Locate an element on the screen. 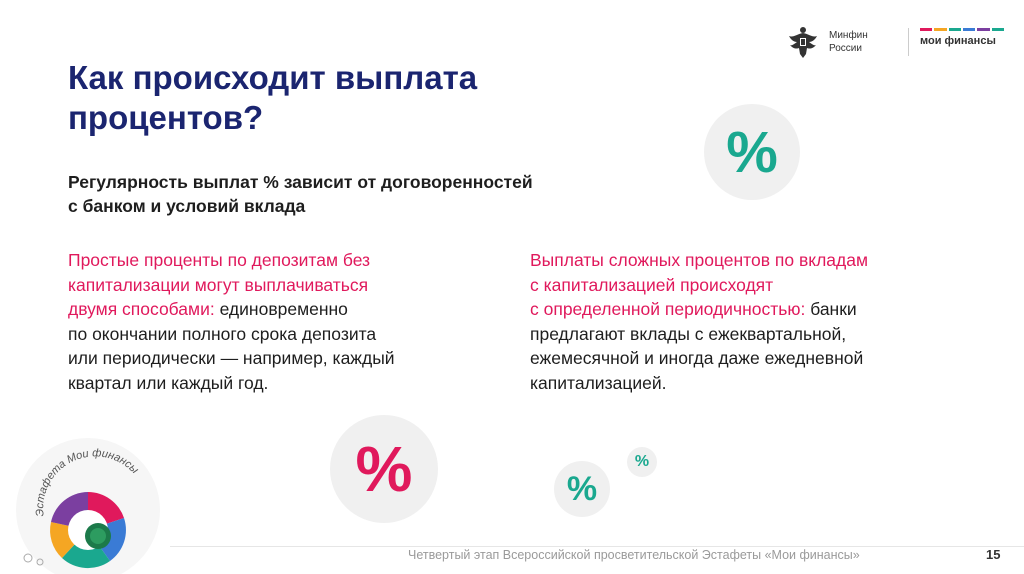 The width and height of the screenshot is (1024, 574). left-line3: двумя способами: единовременно is located at coordinates (278, 309).